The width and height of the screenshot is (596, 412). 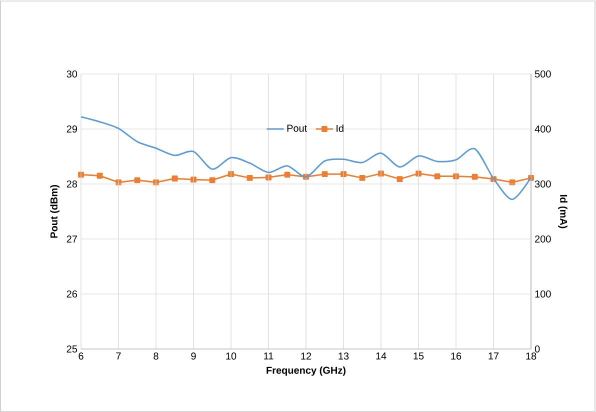 What do you see at coordinates (493, 356) in the screenshot?
I see `x-tick-label: 17` at bounding box center [493, 356].